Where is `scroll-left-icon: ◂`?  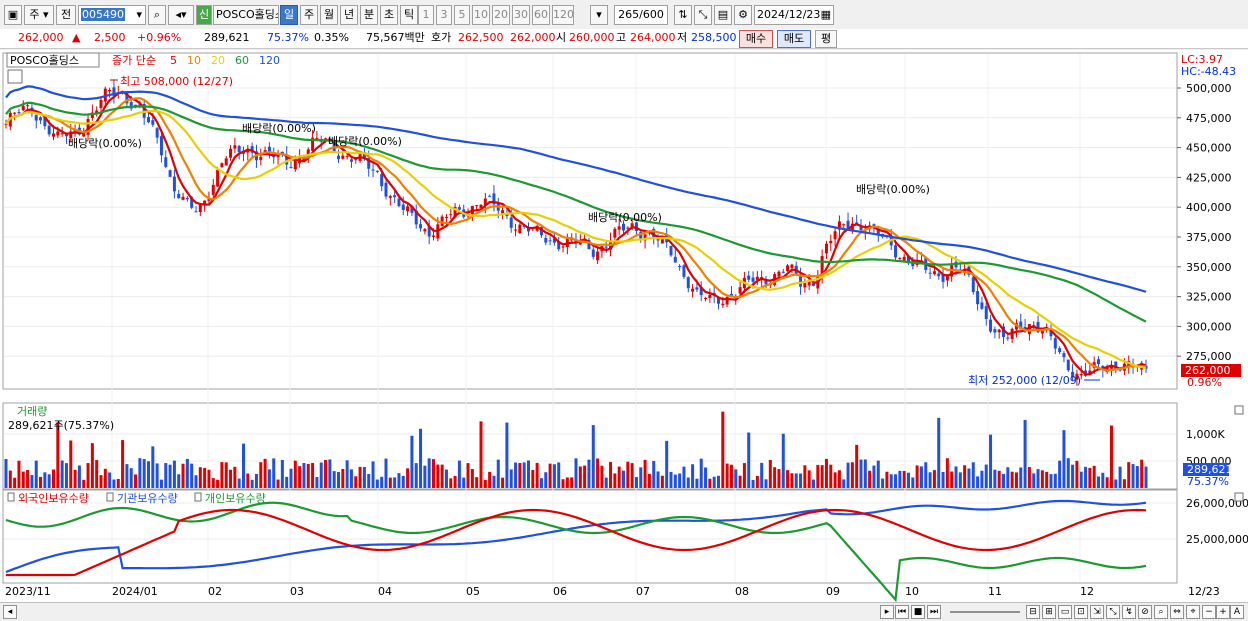
scroll-left-icon: ◂ is located at coordinates (10, 612).